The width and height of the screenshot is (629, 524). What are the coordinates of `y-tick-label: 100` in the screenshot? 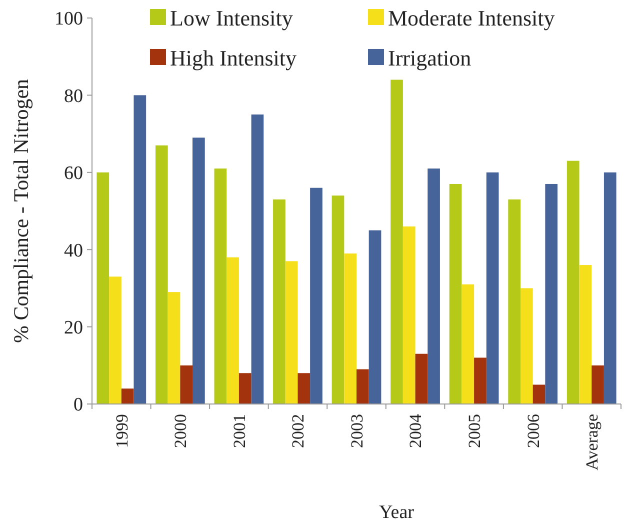 It's located at (68, 19).